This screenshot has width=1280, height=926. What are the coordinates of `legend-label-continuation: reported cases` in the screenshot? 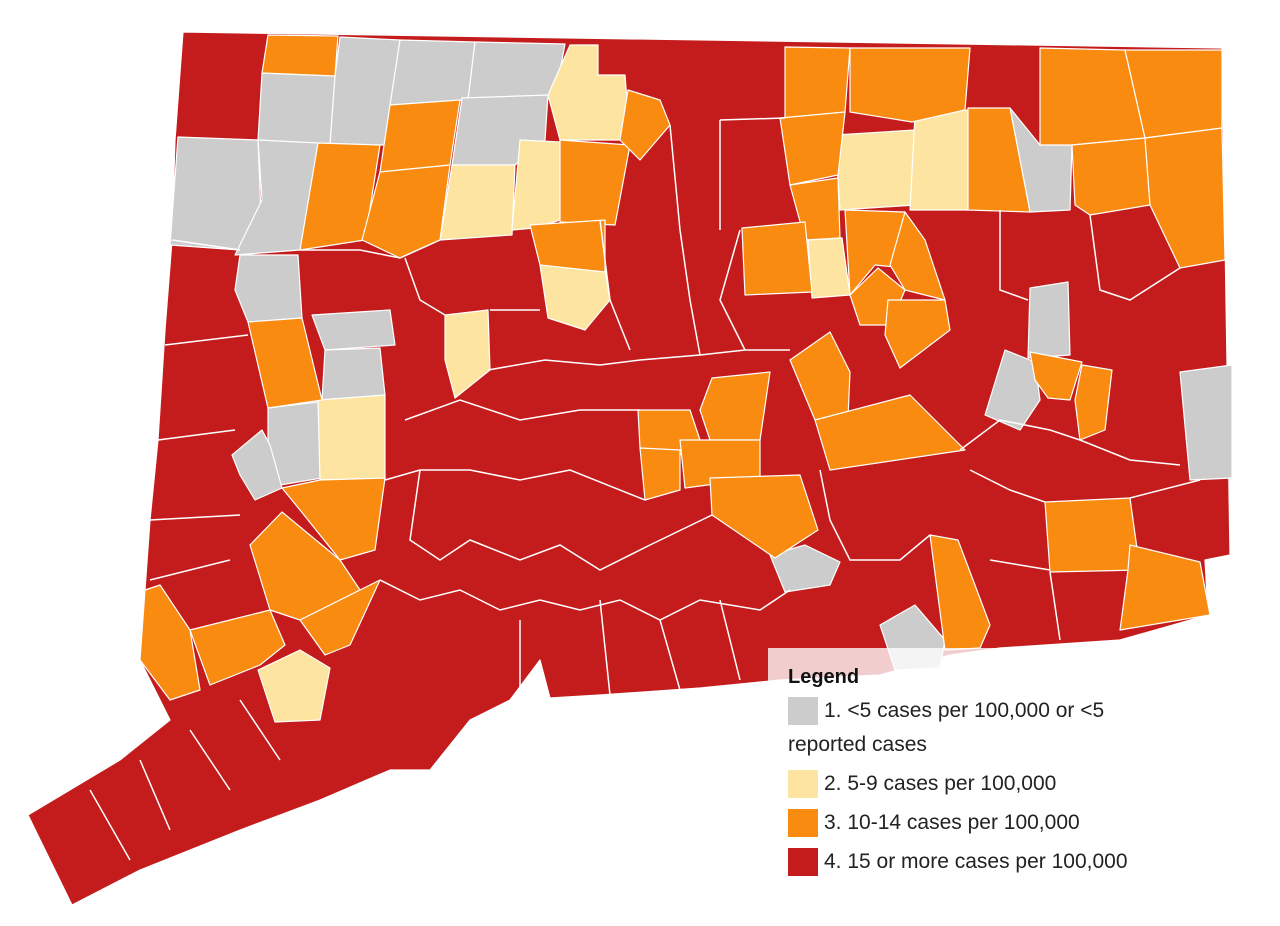 It's located at (857, 744).